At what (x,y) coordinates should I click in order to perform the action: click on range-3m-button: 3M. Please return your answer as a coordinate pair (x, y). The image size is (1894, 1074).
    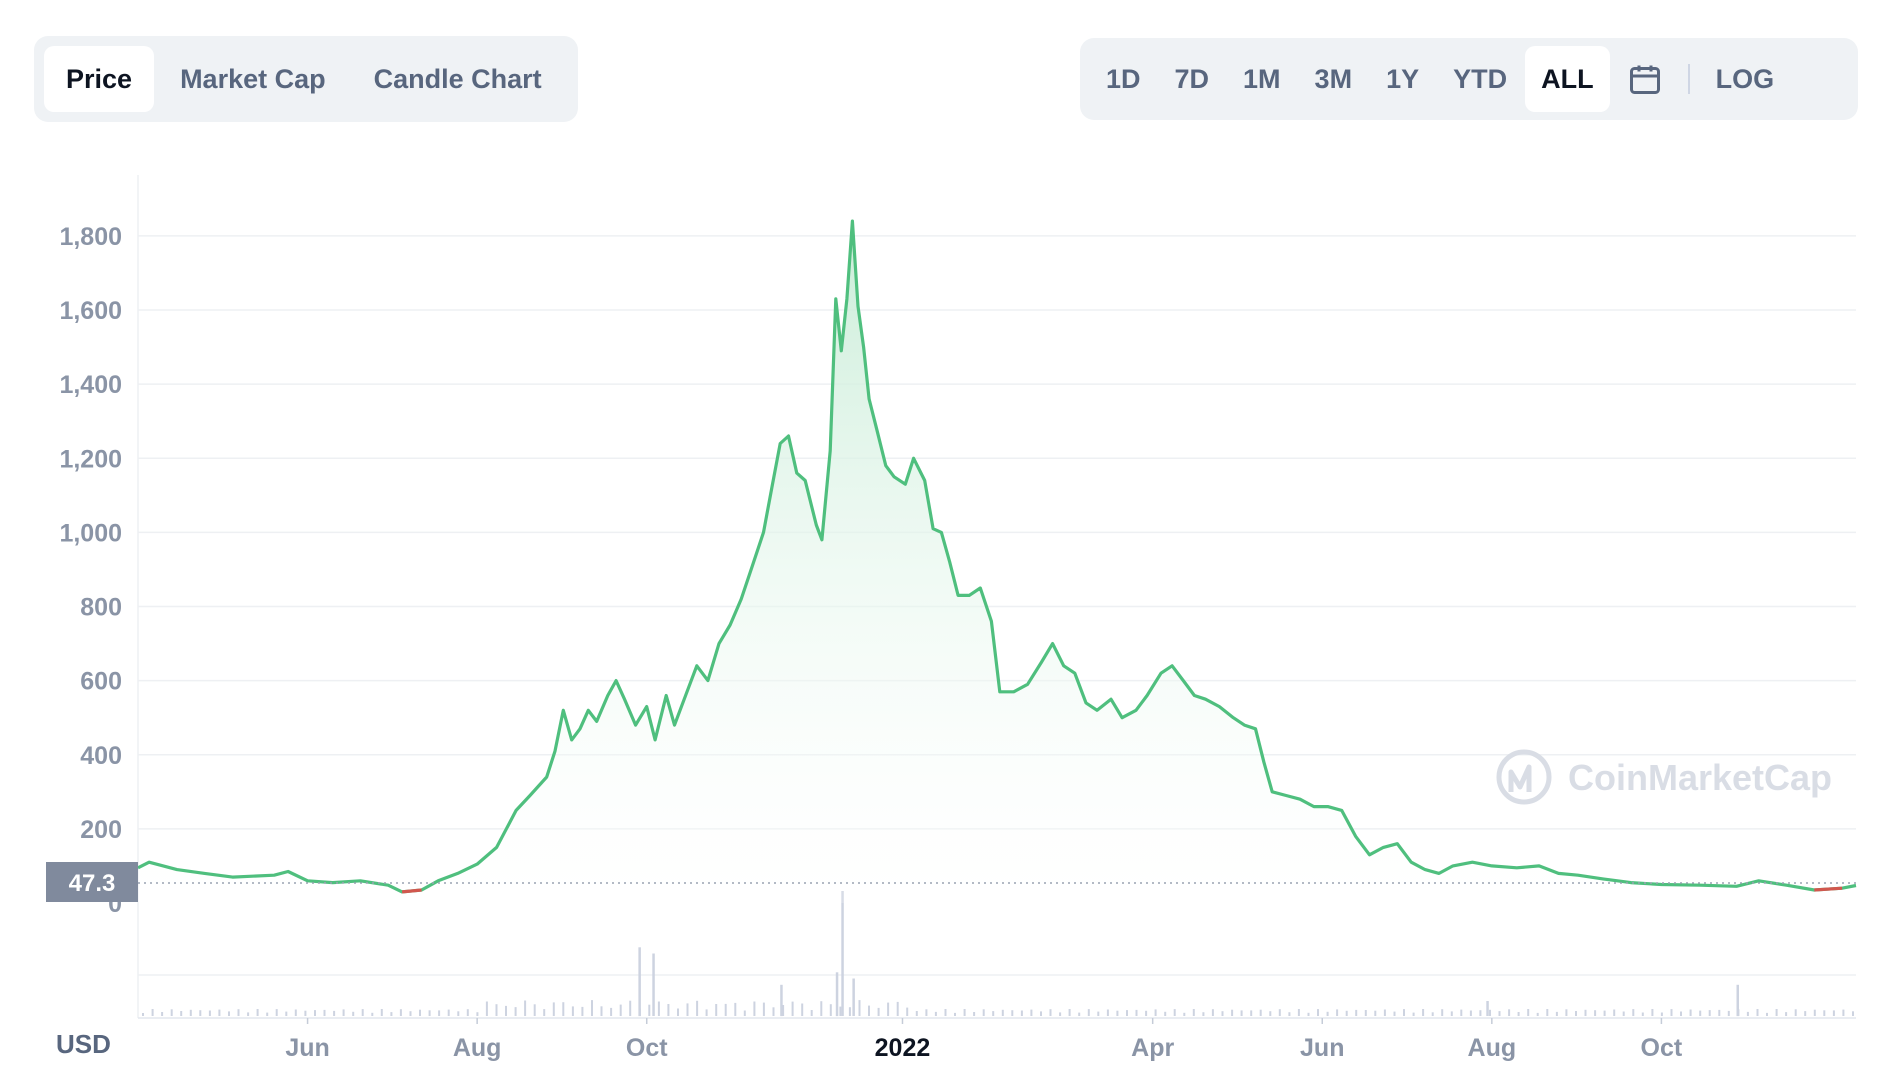
    Looking at the image, I should click on (1333, 78).